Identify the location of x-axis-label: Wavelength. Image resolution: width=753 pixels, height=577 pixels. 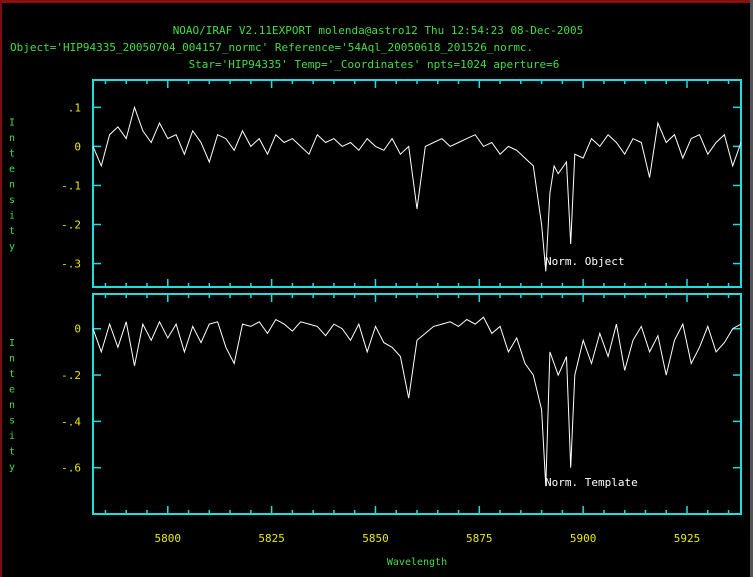
(417, 562).